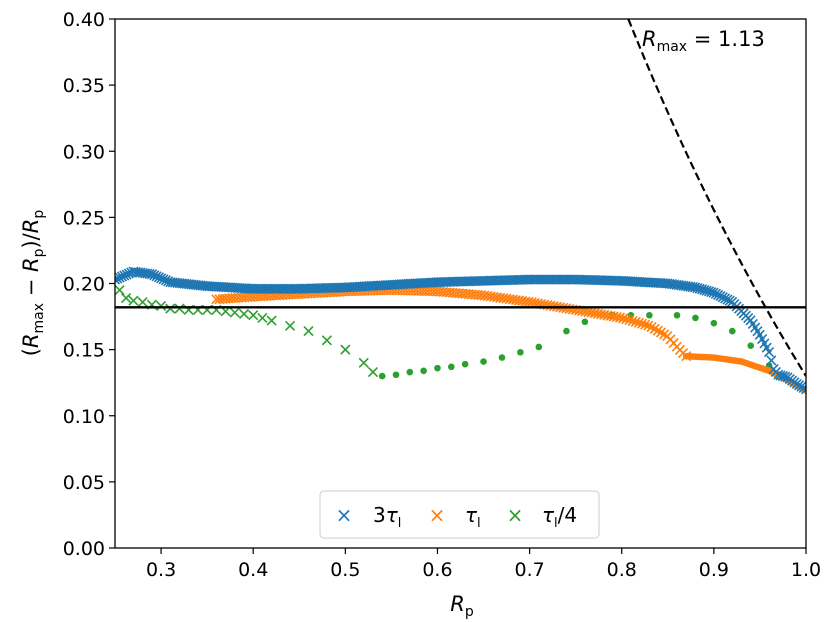 The height and width of the screenshot is (623, 831). What do you see at coordinates (455, 517) in the screenshot?
I see `legend-entry-tau: × τl` at bounding box center [455, 517].